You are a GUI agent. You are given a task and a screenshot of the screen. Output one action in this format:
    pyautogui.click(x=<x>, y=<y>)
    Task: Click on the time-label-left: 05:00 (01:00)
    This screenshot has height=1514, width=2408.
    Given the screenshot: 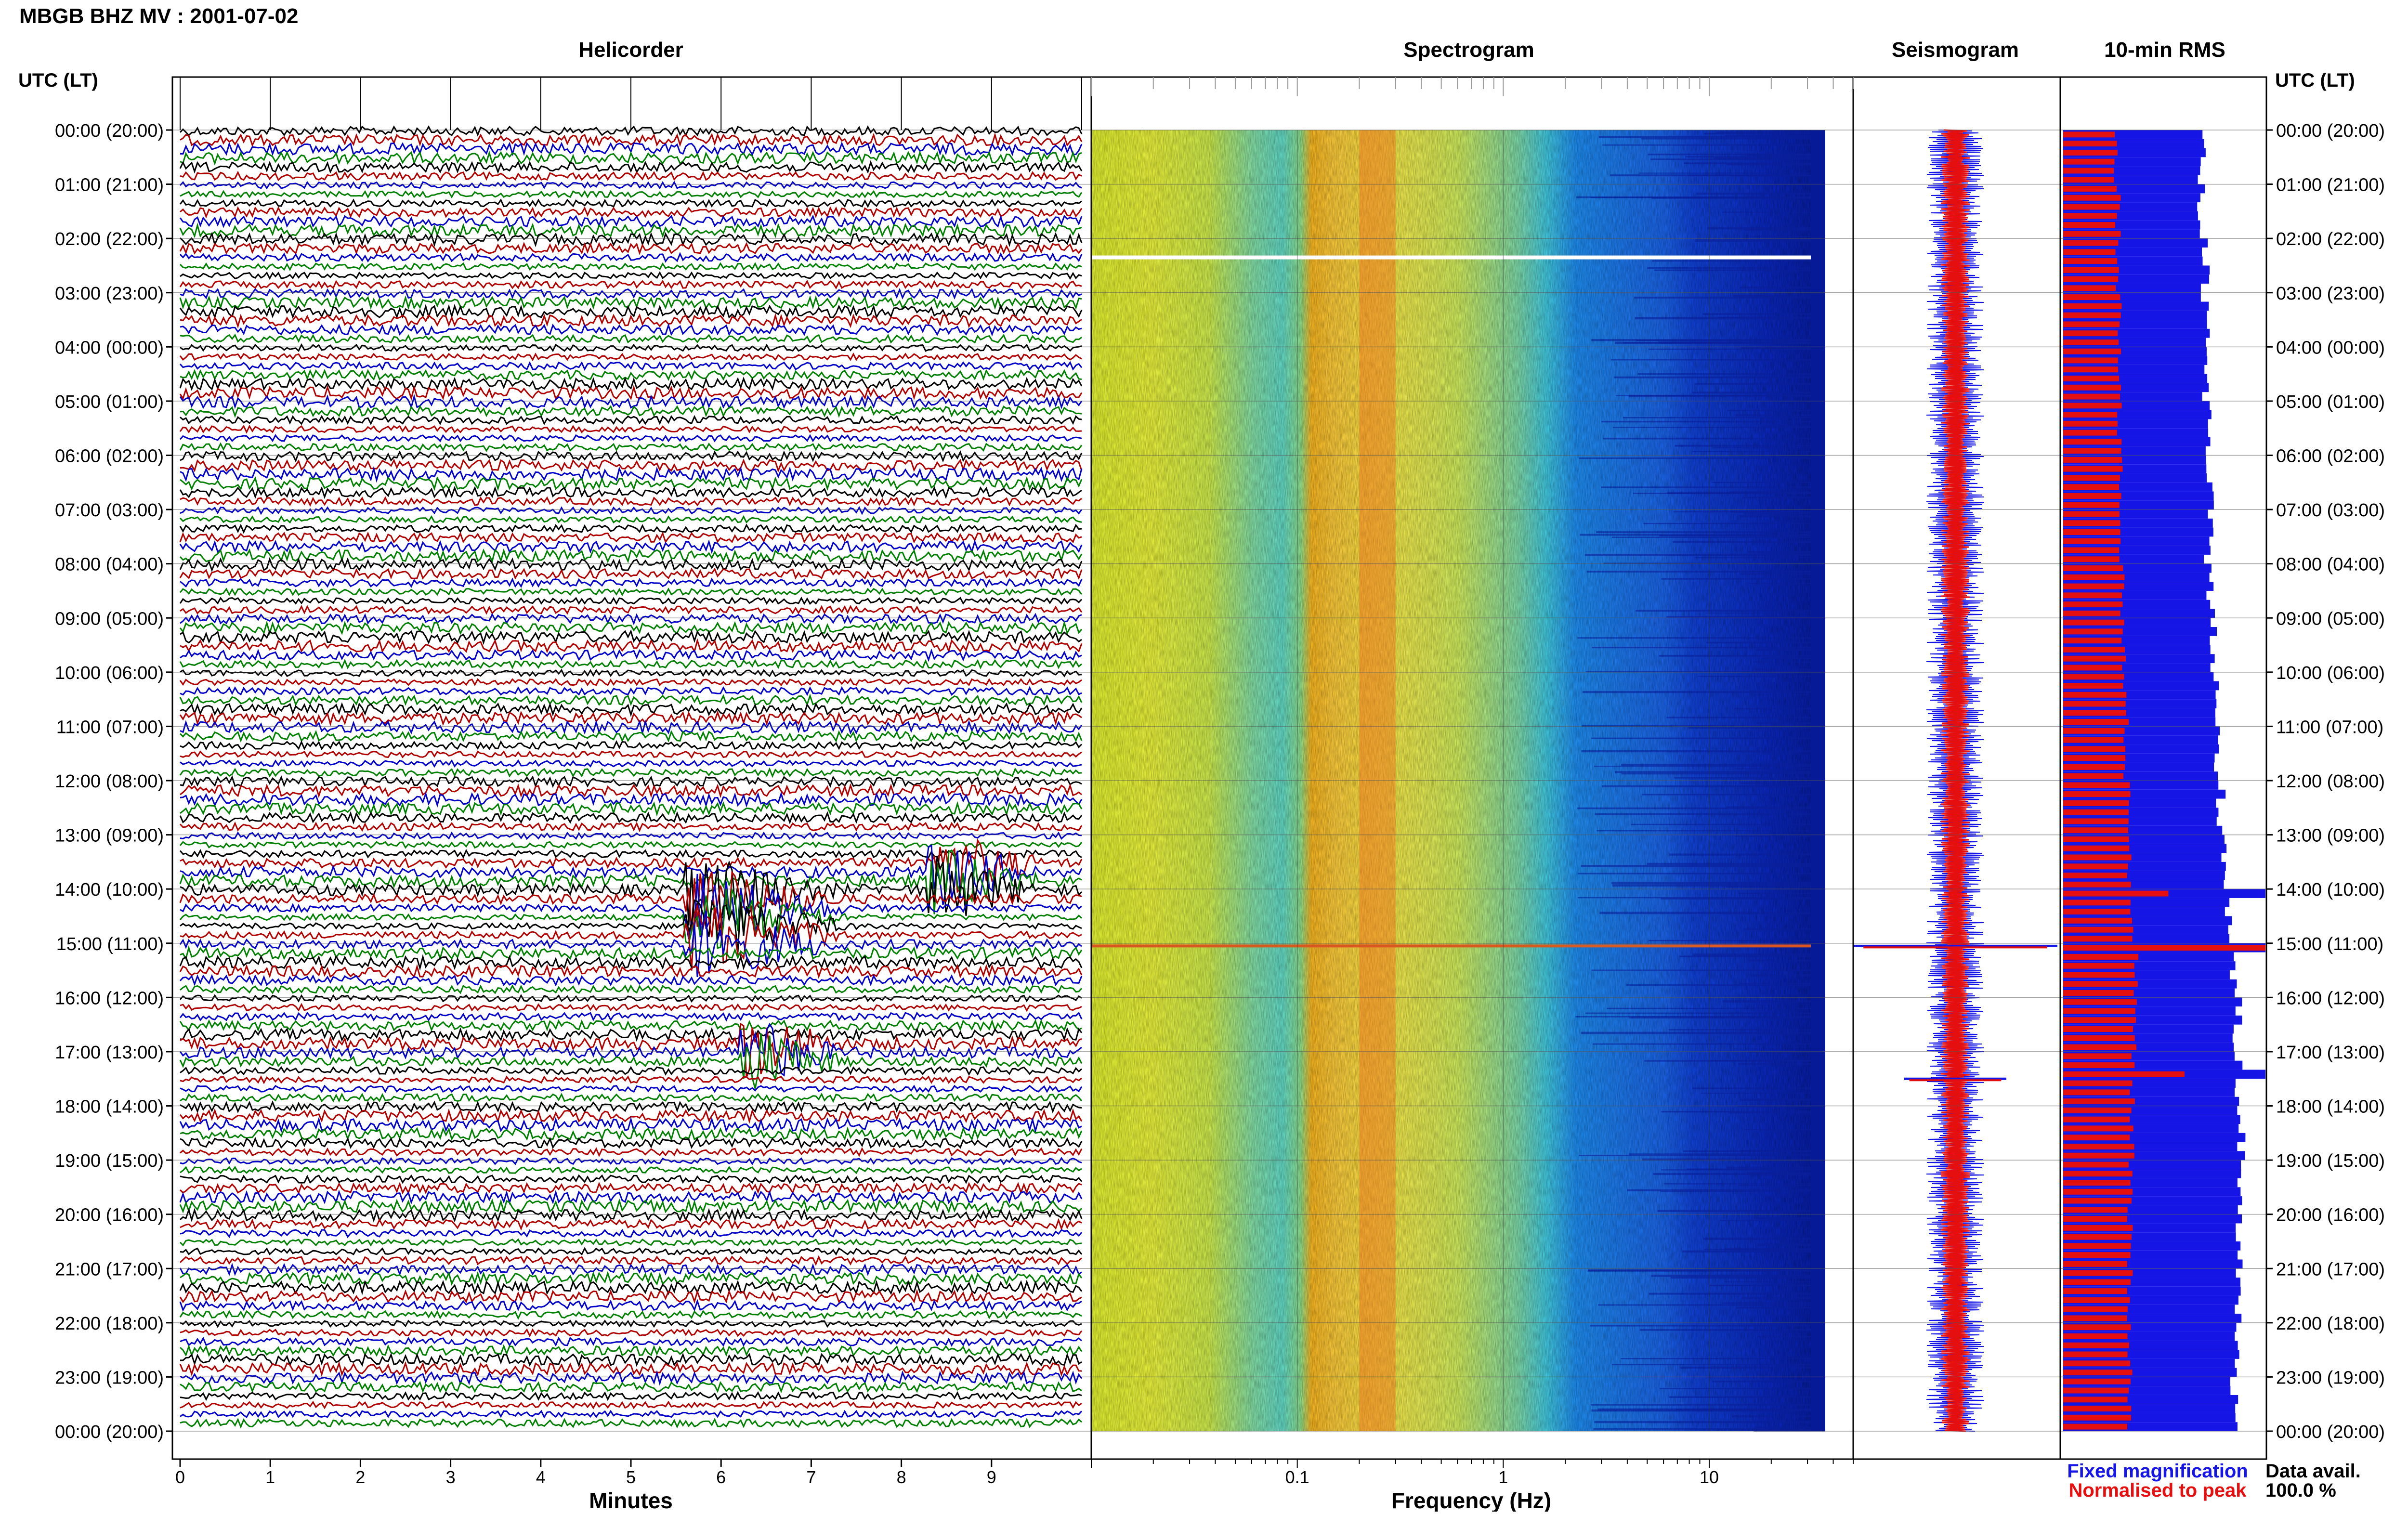 What is the action you would take?
    pyautogui.click(x=109, y=402)
    